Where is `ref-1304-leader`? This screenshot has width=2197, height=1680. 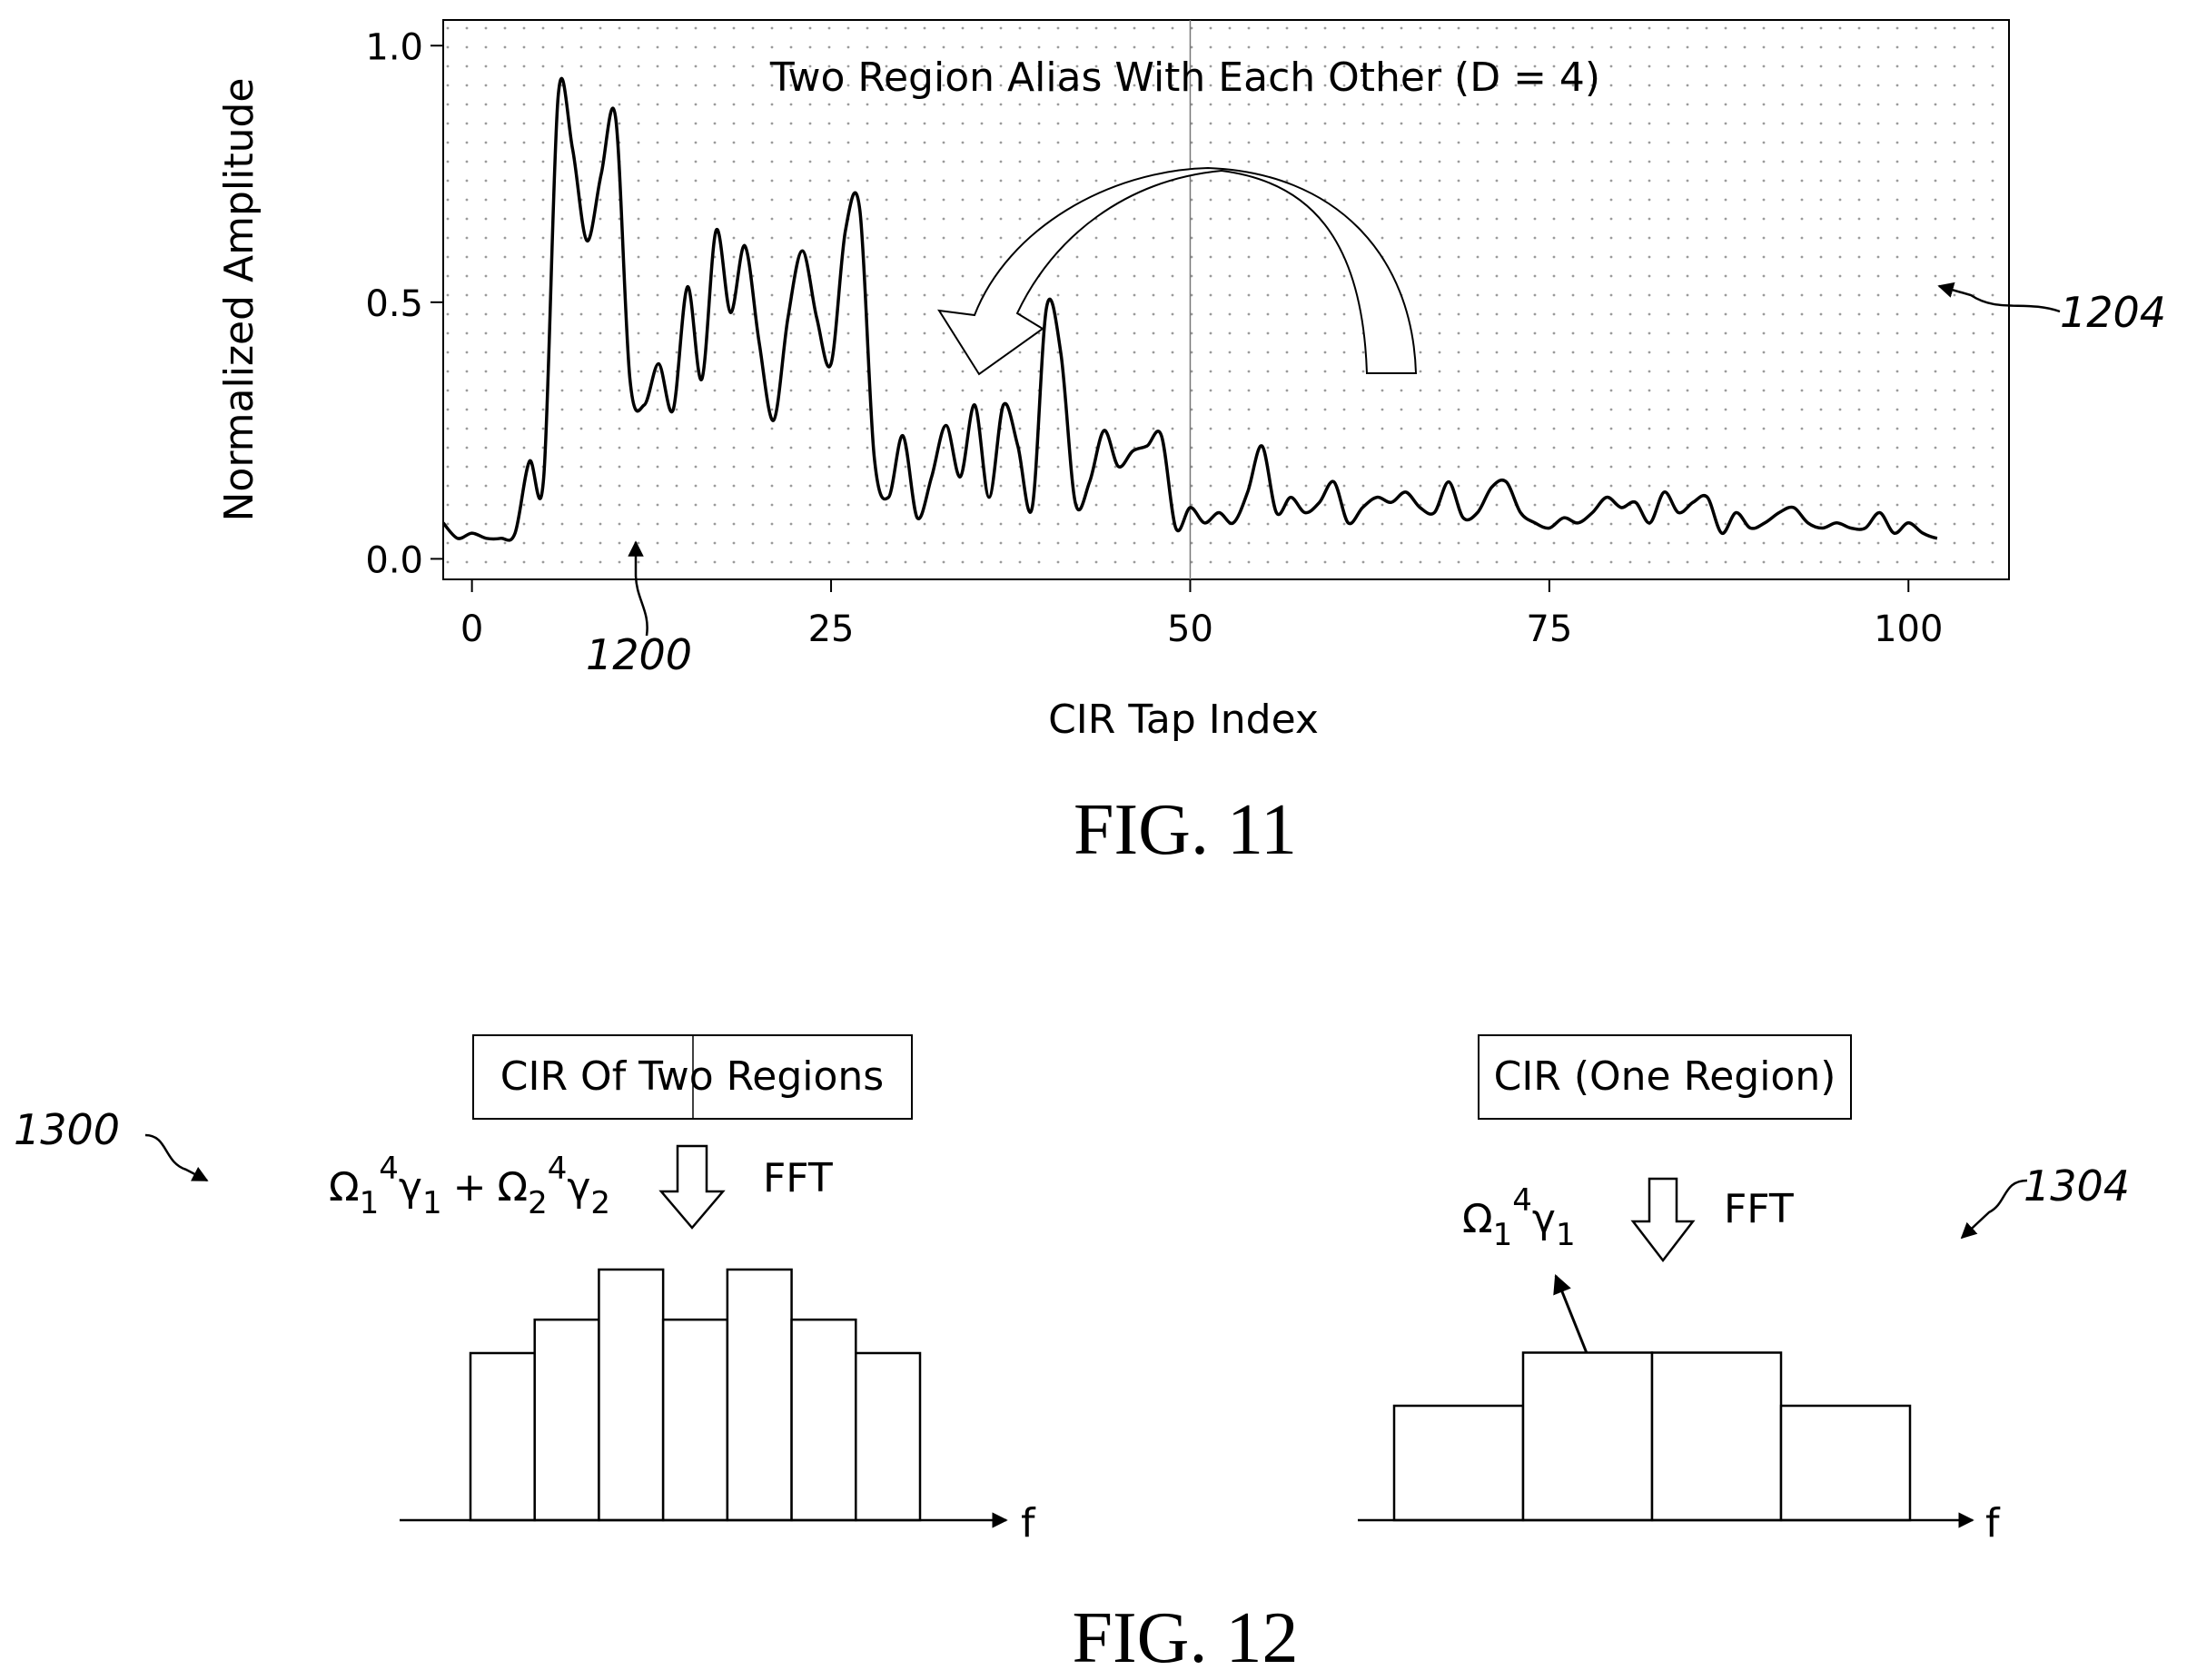
ref-1304-leader is located at coordinates (1994, 1209).